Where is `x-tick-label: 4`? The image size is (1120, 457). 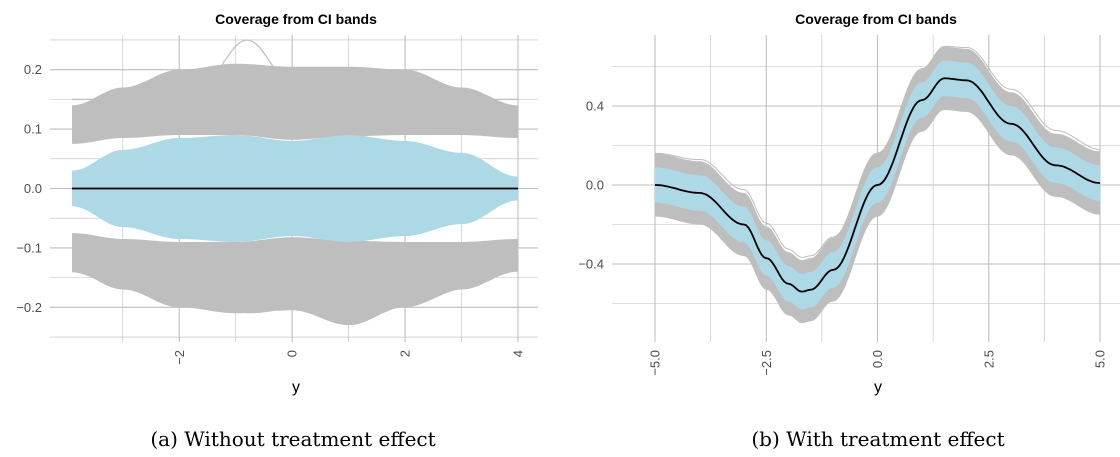 x-tick-label: 4 is located at coordinates (518, 353).